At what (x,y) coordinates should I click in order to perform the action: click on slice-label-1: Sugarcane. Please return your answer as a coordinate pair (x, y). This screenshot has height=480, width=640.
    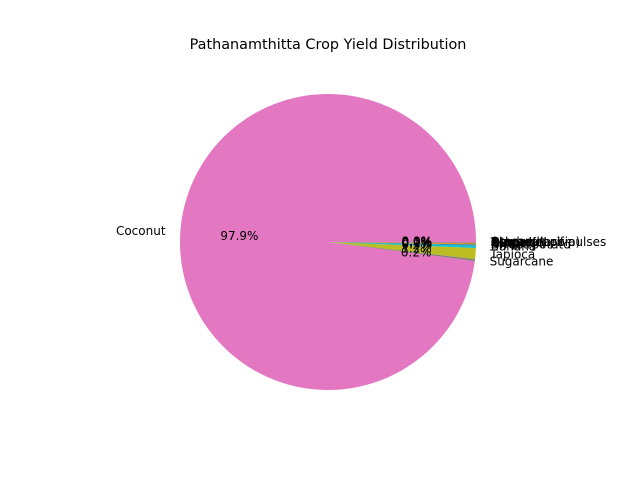
    Looking at the image, I should click on (522, 261).